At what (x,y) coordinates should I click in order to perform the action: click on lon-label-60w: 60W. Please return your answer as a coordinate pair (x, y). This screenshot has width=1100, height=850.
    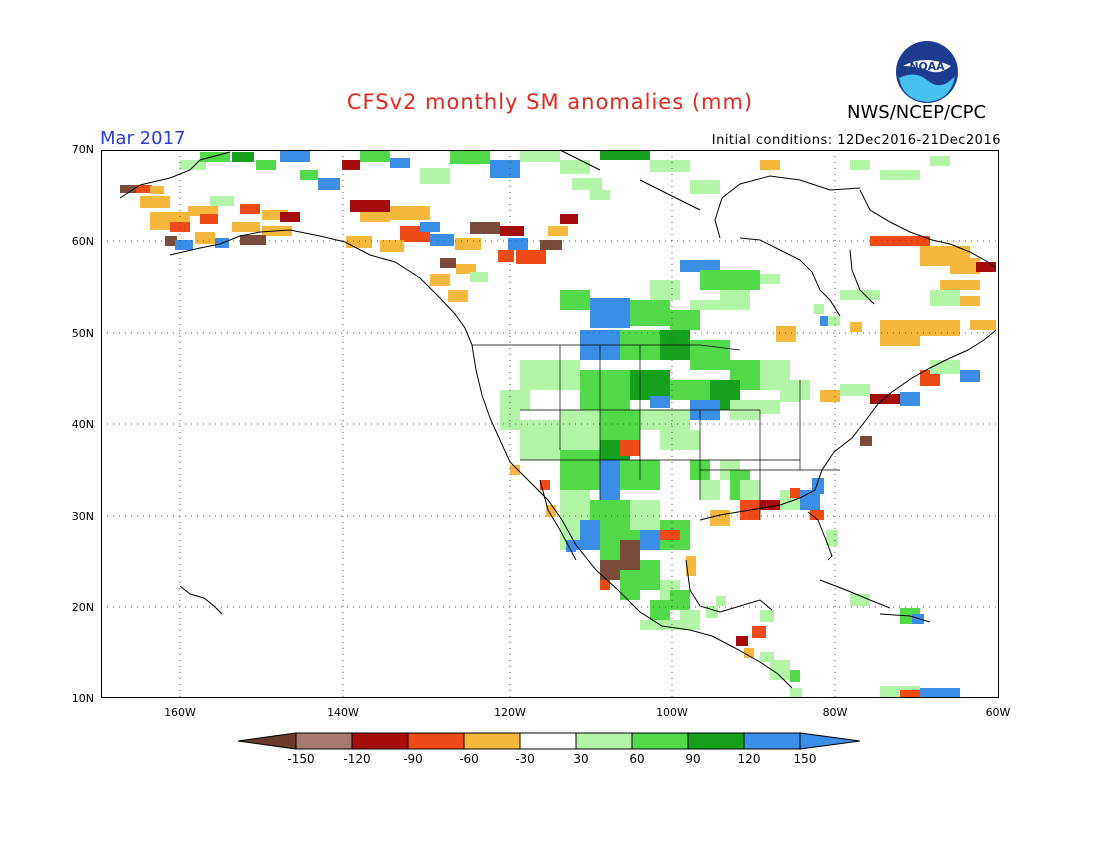
    Looking at the image, I should click on (998, 712).